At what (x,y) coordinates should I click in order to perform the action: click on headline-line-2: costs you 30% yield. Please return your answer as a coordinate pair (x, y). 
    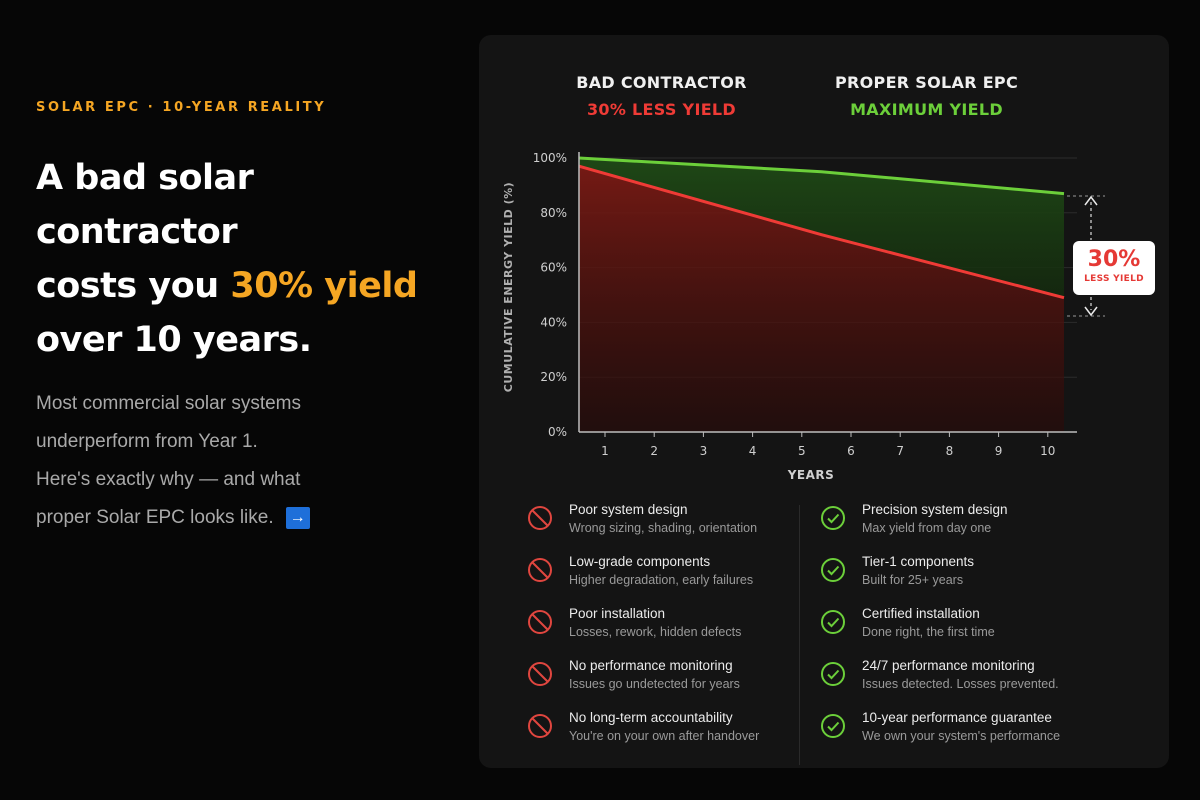
    Looking at the image, I should click on (251, 286).